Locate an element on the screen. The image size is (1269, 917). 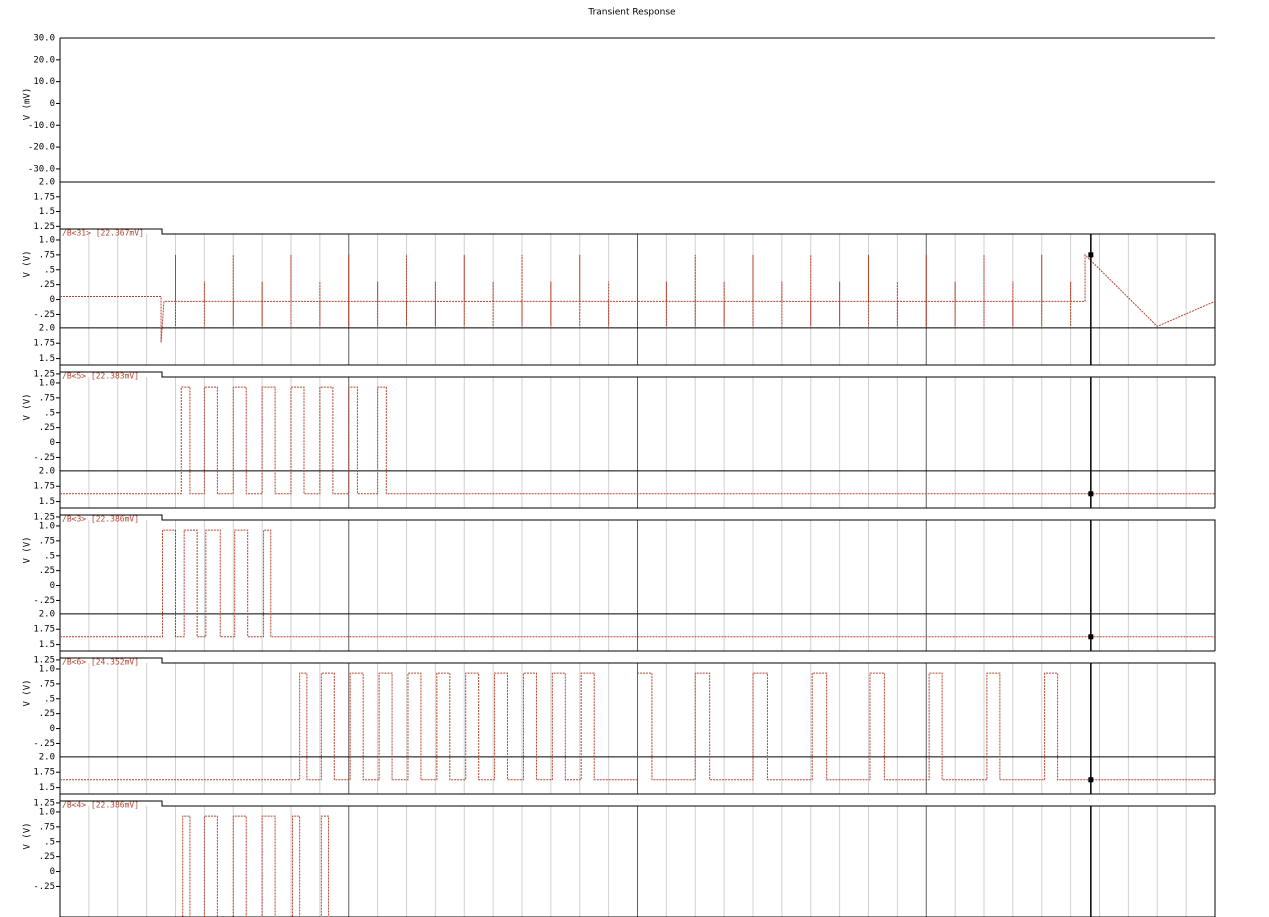
trace-label: /B<6> [24.352mV] is located at coordinates (100, 662).